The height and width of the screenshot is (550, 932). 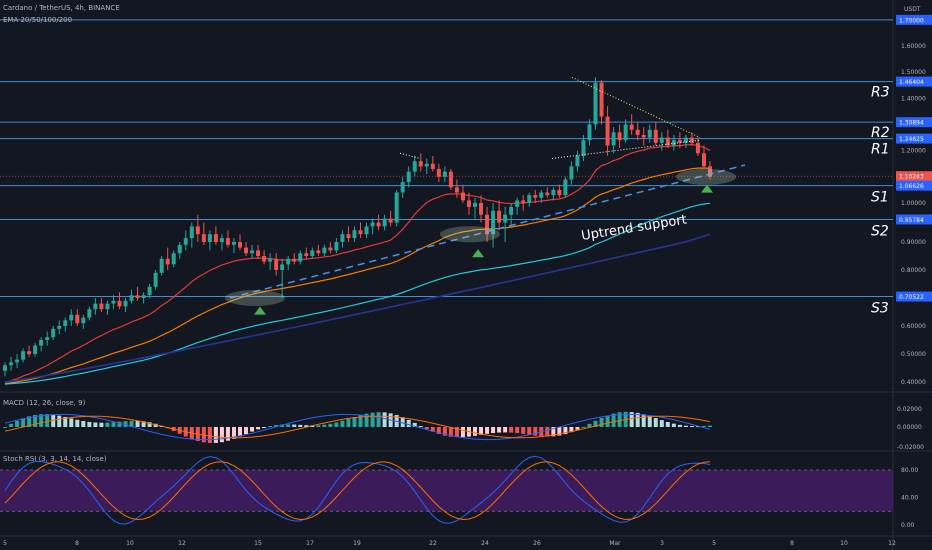 What do you see at coordinates (909, 498) in the screenshot?
I see `rsi-tick-label: 40.00` at bounding box center [909, 498].